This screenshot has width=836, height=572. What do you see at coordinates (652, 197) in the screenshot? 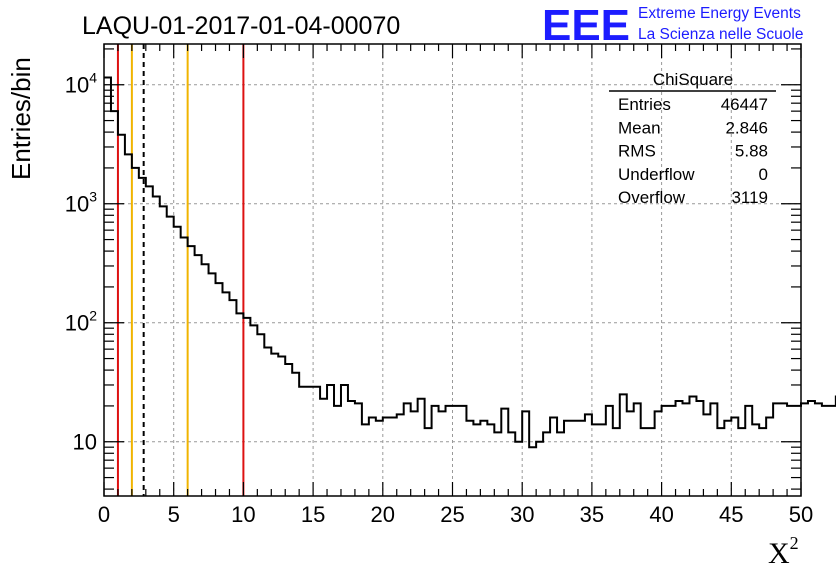
I see `stats-row-label: Overflow` at bounding box center [652, 197].